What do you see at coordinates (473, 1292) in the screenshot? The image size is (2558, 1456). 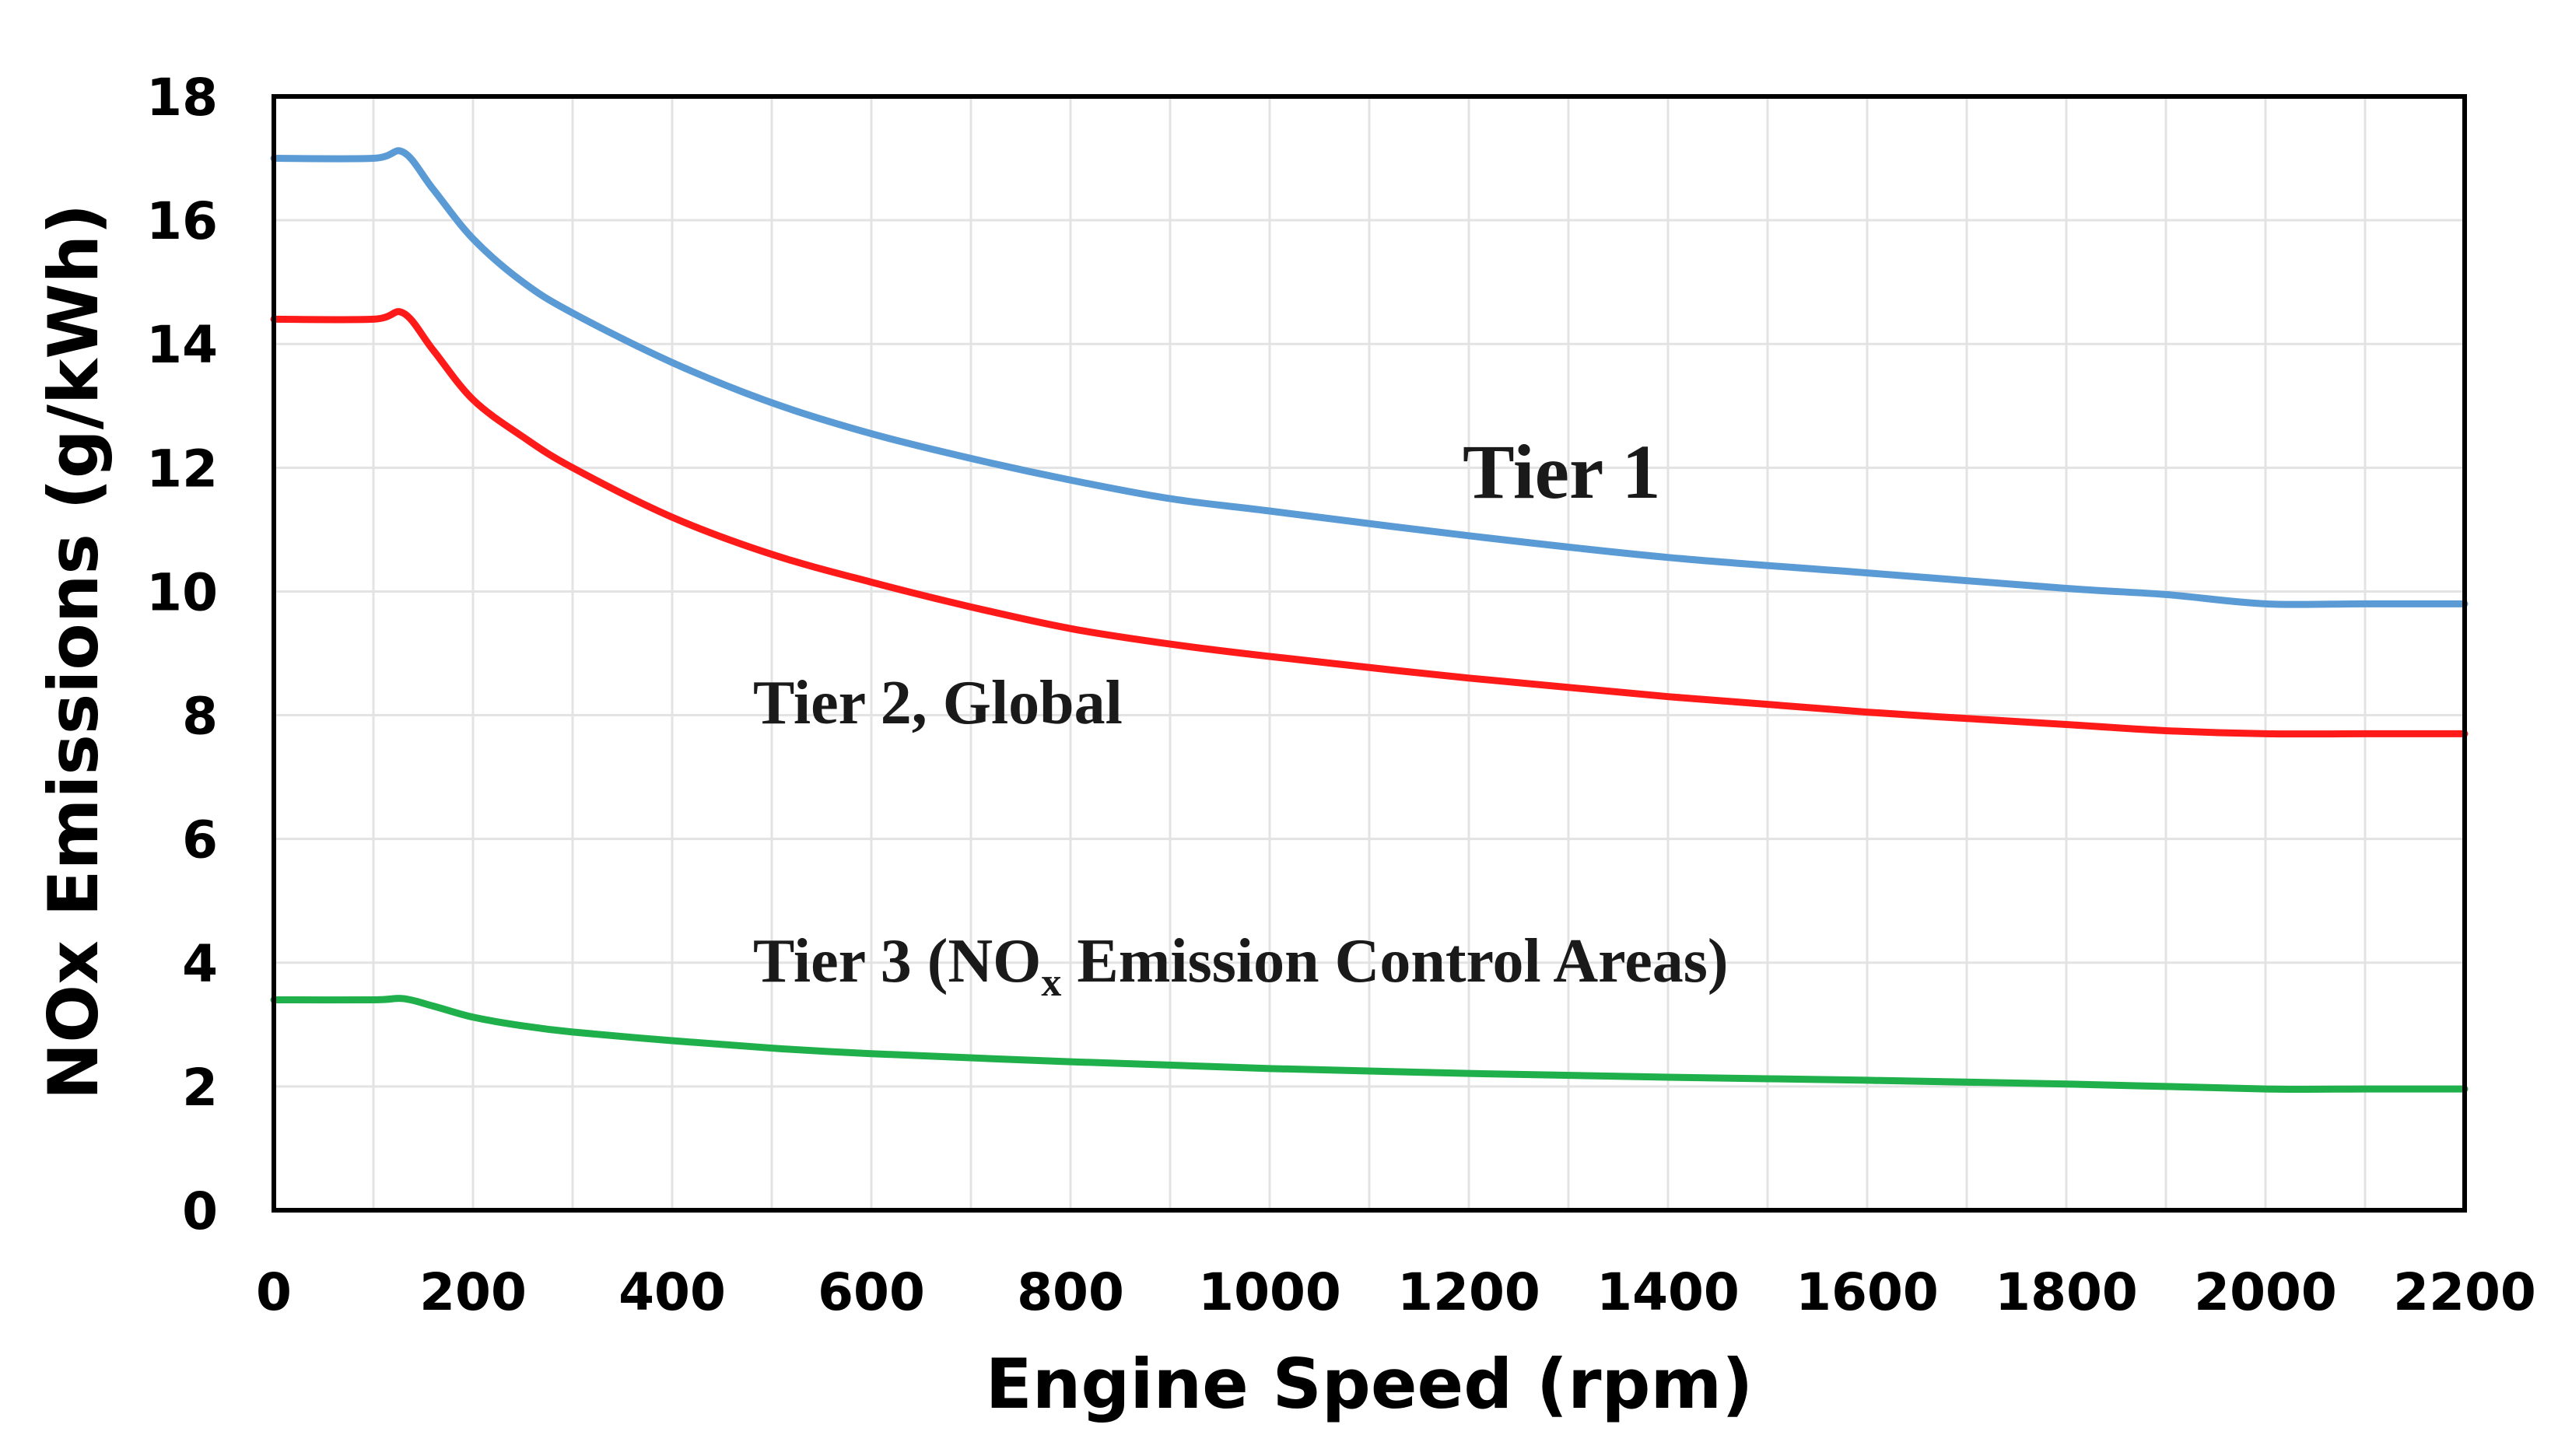 I see `x-tick-label: 200` at bounding box center [473, 1292].